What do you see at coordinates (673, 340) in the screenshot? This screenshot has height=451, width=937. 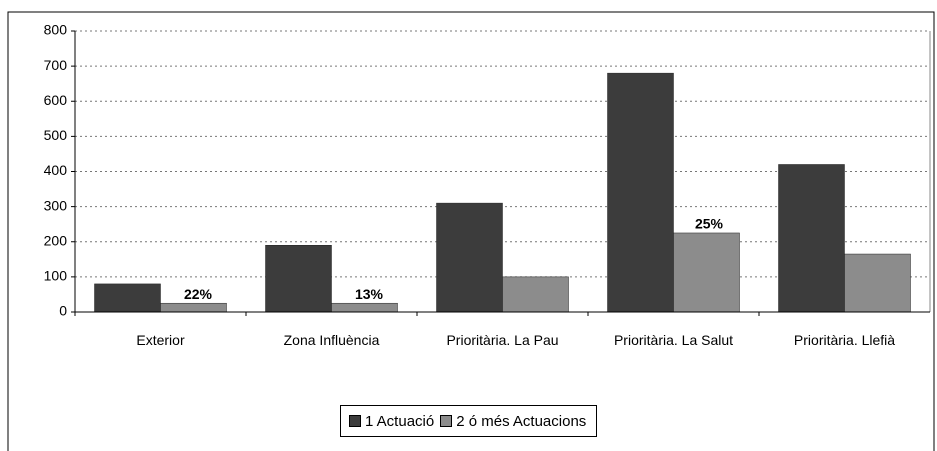 I see `x-tick-label: Prioritària. La Salut` at bounding box center [673, 340].